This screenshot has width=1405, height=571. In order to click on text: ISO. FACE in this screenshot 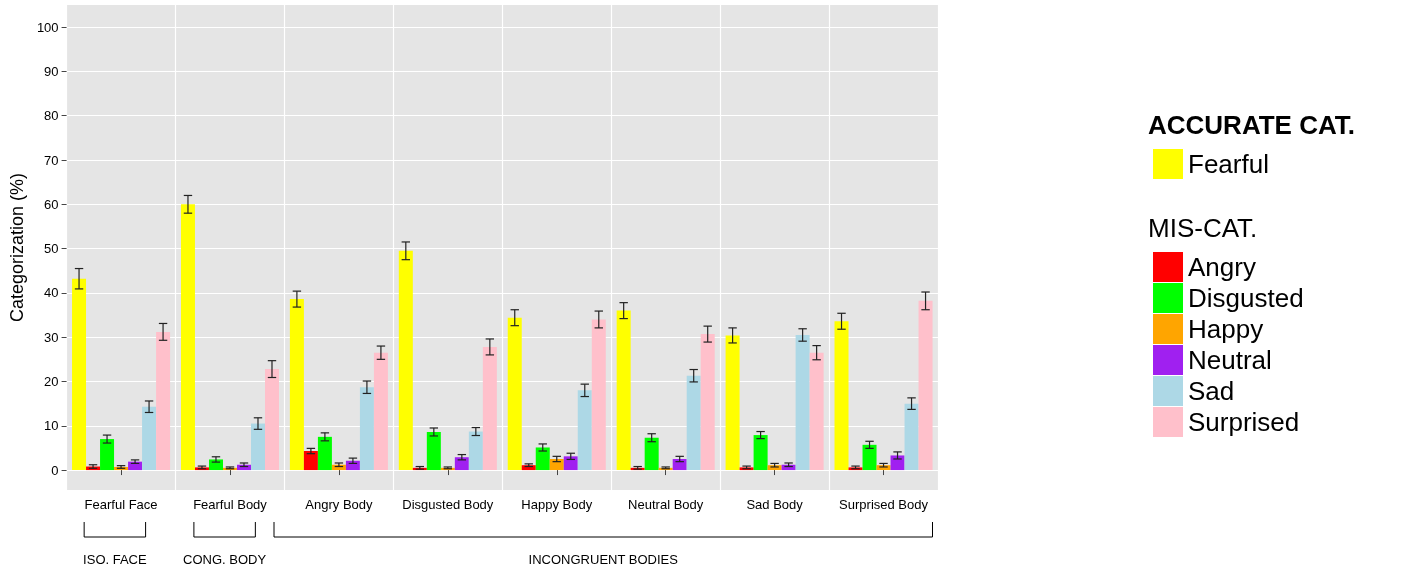, I will do `click(115, 559)`.